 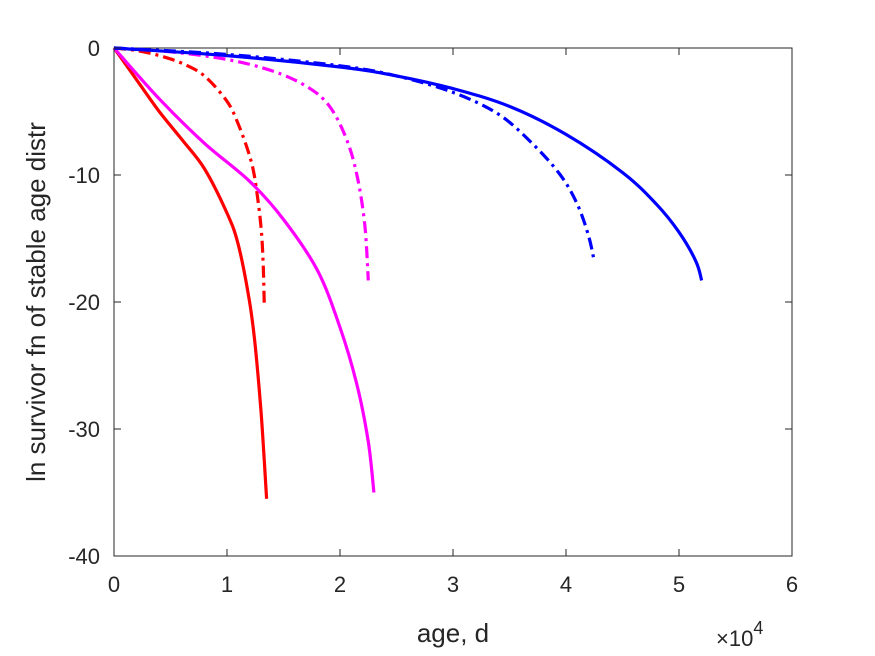 What do you see at coordinates (84, 556) in the screenshot?
I see `y-tick-label: -40` at bounding box center [84, 556].